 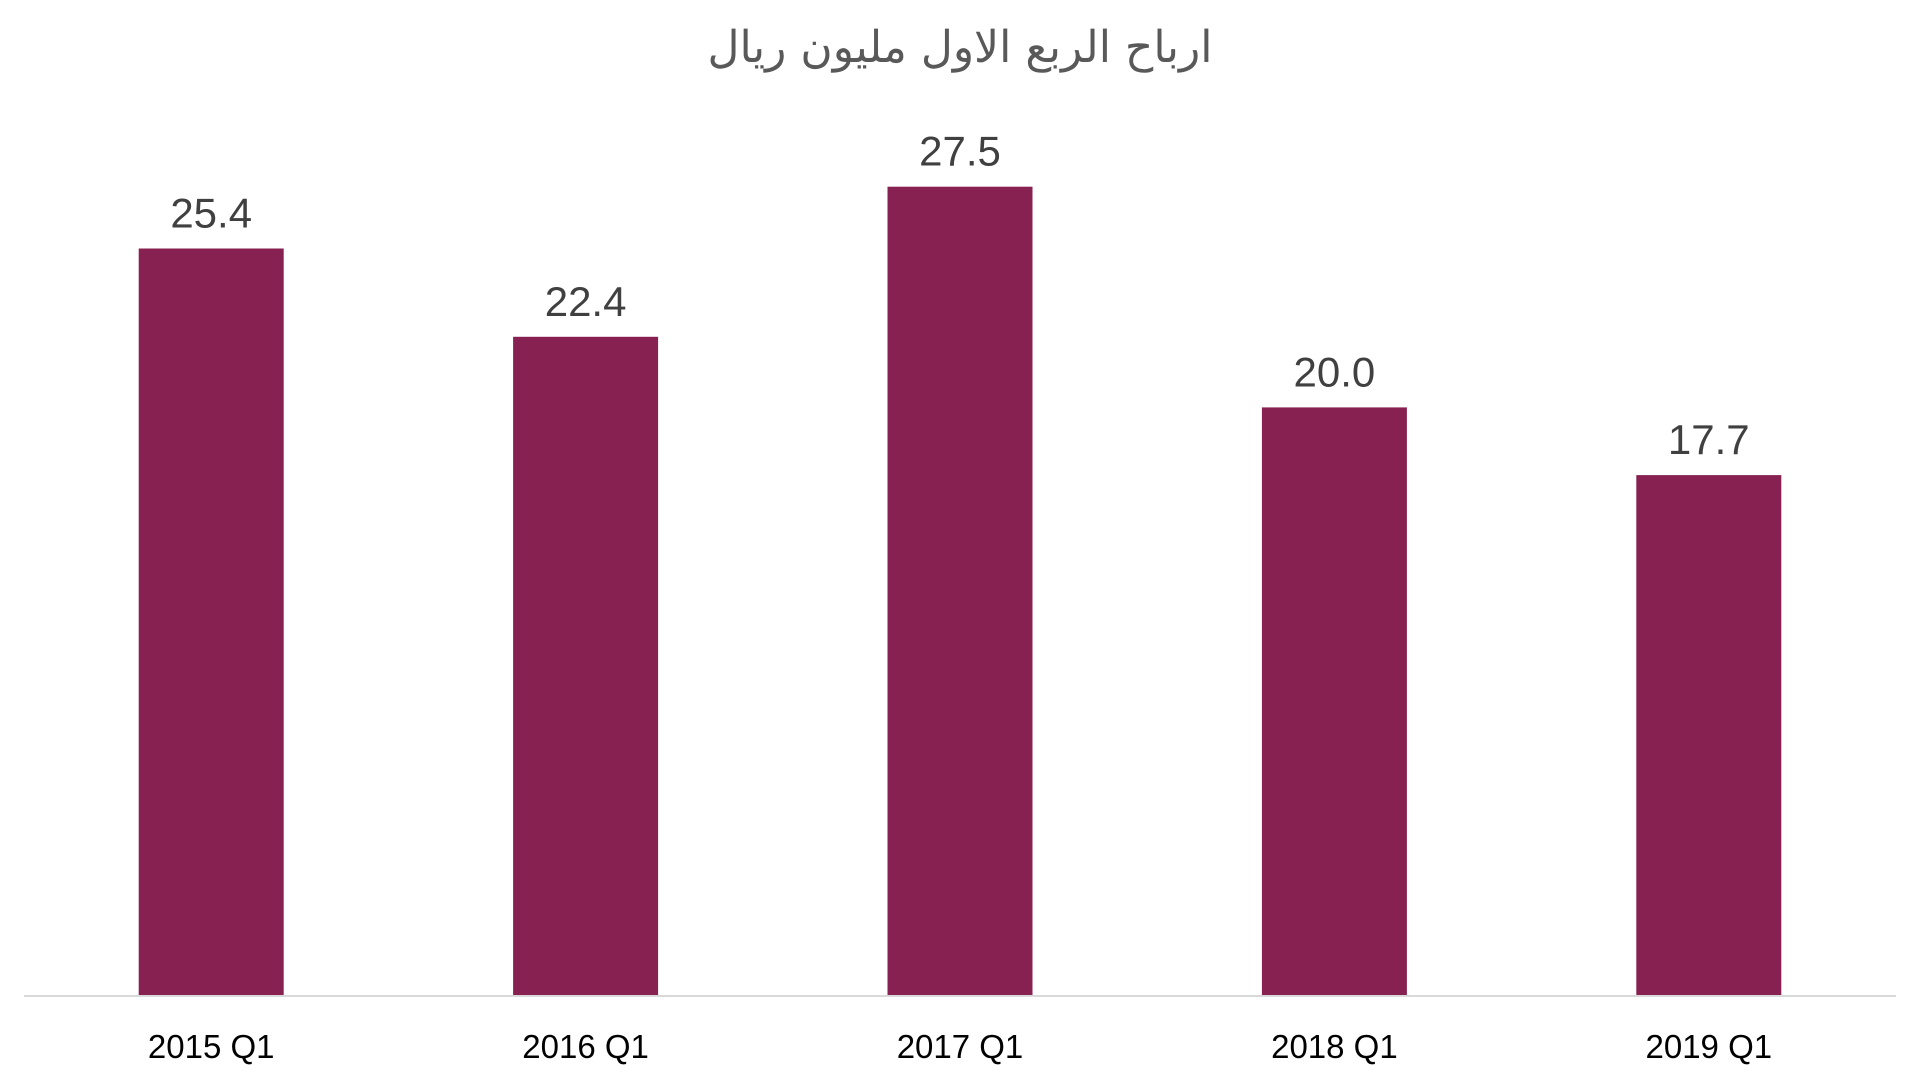 I want to click on x-tick-label: 2017 Q1, so click(x=960, y=1046).